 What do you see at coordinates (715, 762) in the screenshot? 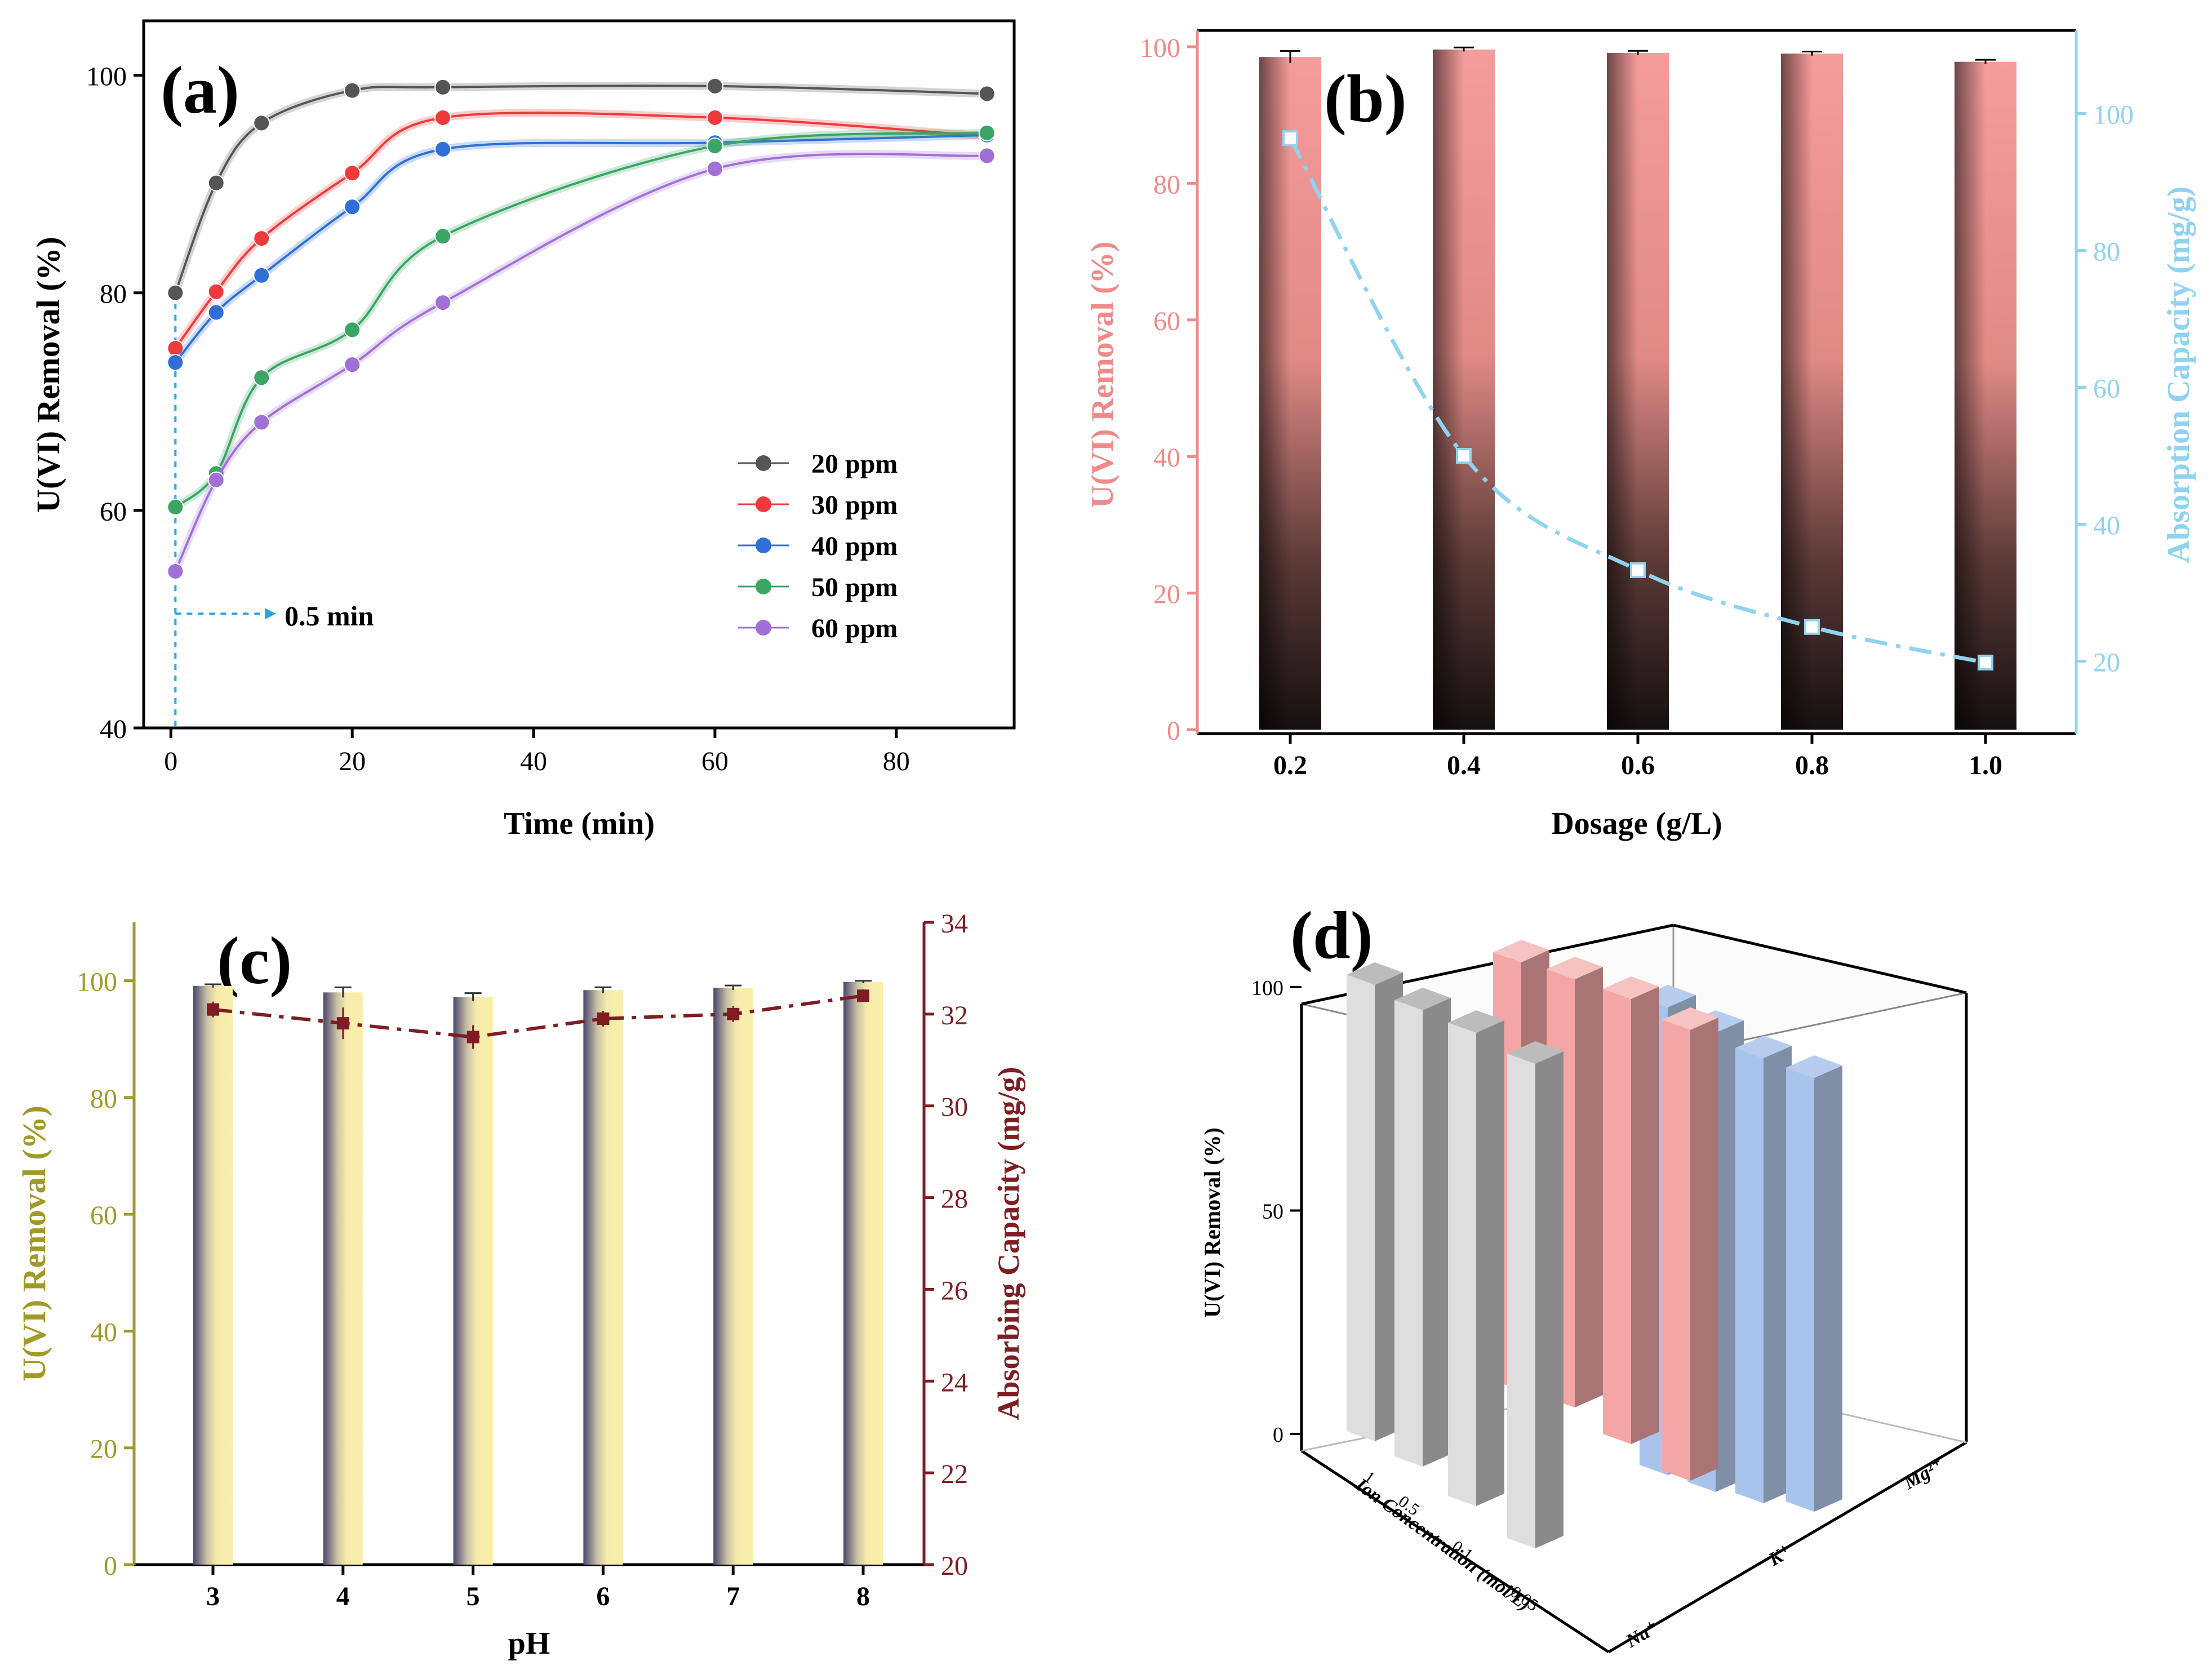
I see `a-x-tick-label: 60` at bounding box center [715, 762].